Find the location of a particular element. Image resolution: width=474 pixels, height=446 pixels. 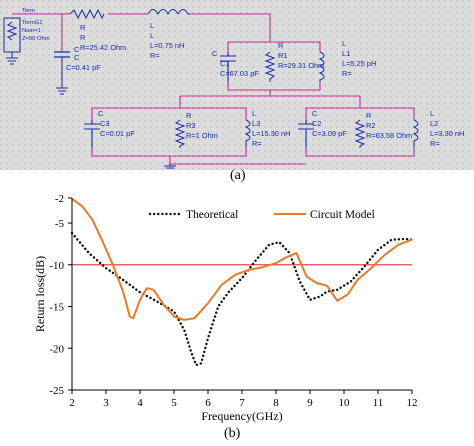

x-tick-label: 2 is located at coordinates (72, 403).